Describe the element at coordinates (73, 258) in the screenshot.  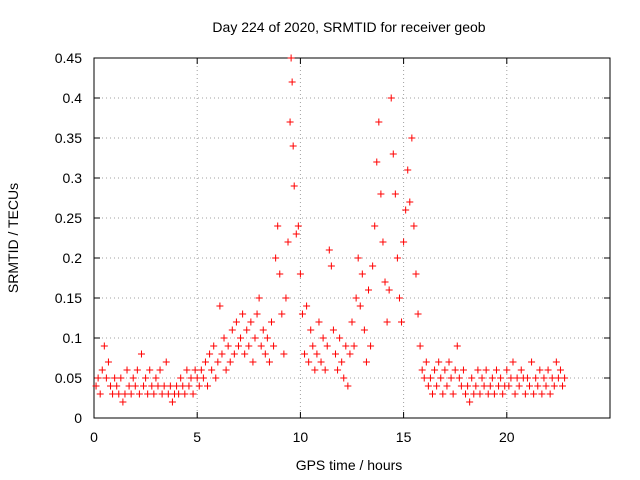
I see `y-tick-label: 0.2` at that location.